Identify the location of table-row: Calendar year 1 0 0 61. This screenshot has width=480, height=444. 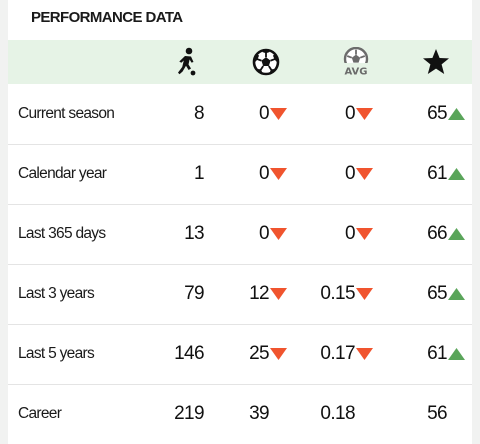
(240, 174).